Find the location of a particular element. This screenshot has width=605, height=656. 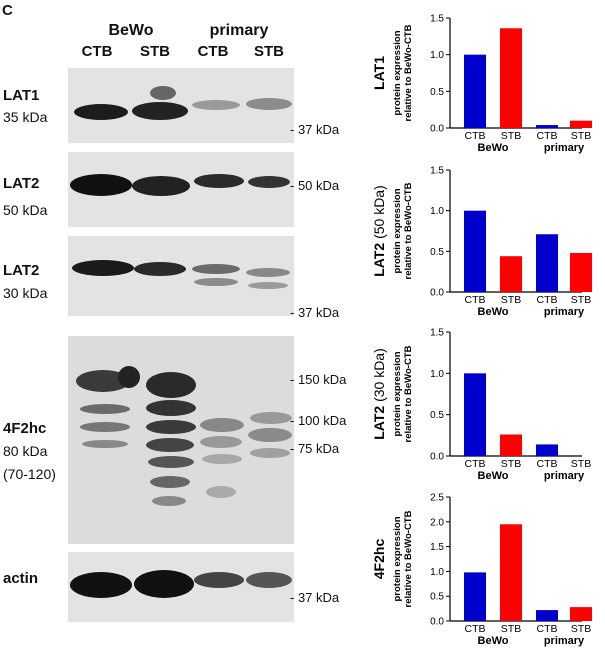

blot-size-range-label: (70-120) is located at coordinates (29, 474).